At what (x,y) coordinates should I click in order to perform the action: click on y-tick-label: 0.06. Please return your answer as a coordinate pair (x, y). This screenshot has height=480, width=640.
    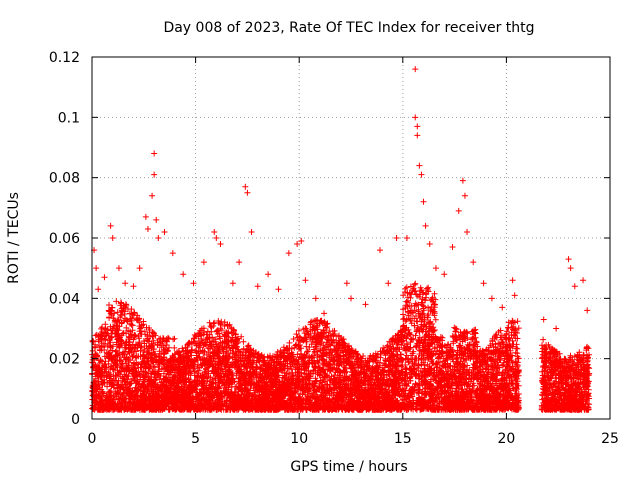
    Looking at the image, I should click on (64, 239).